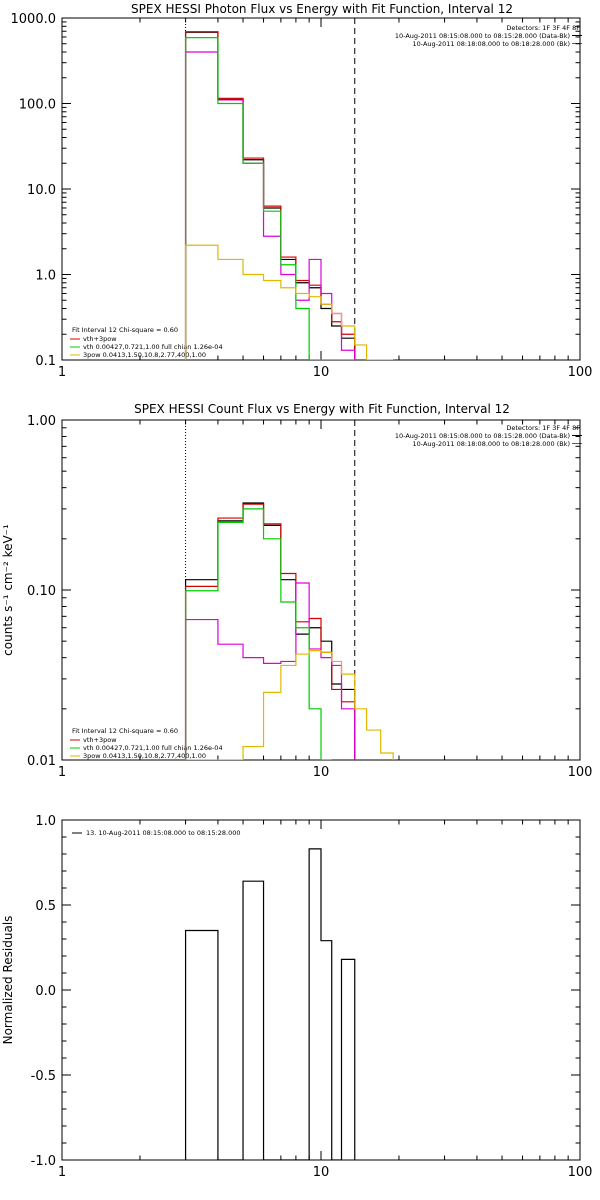  What do you see at coordinates (41, 761) in the screenshot?
I see `y-tick-label: 0.01` at bounding box center [41, 761].